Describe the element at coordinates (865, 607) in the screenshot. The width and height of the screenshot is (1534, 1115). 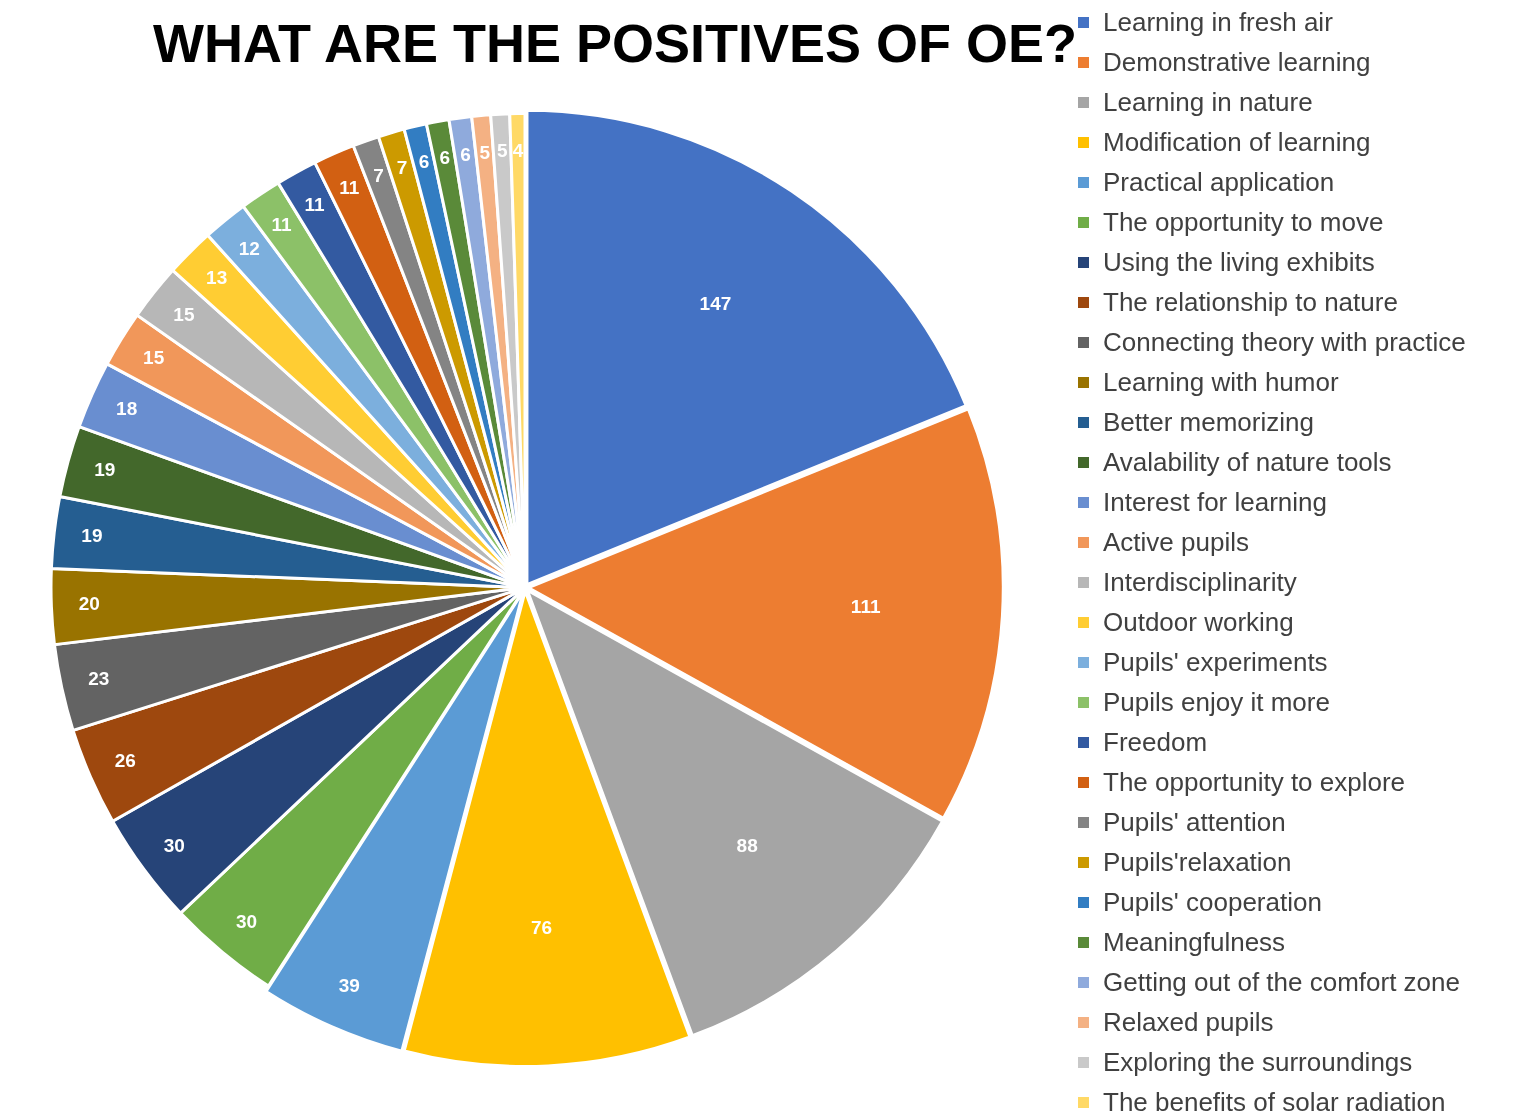
I see `data-label: 111` at that location.